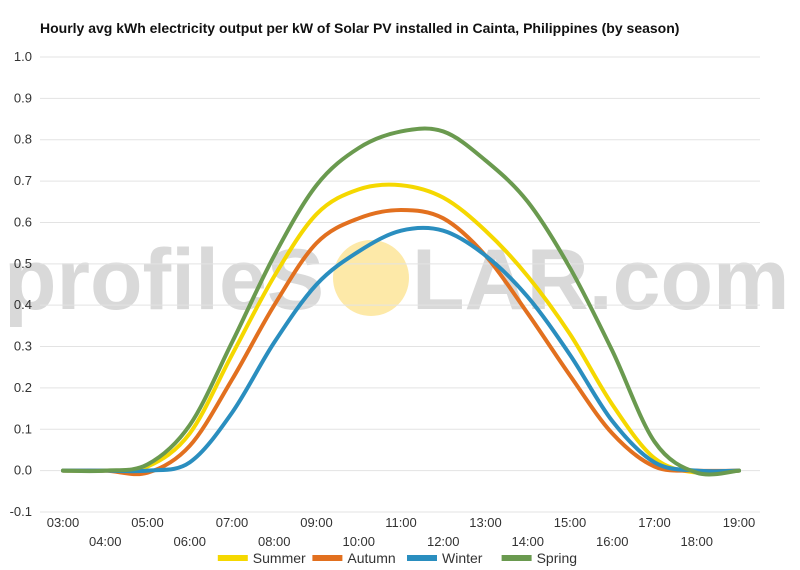 The image size is (800, 570). Describe the element at coordinates (557, 558) in the screenshot. I see `legend-label: Spring` at that location.